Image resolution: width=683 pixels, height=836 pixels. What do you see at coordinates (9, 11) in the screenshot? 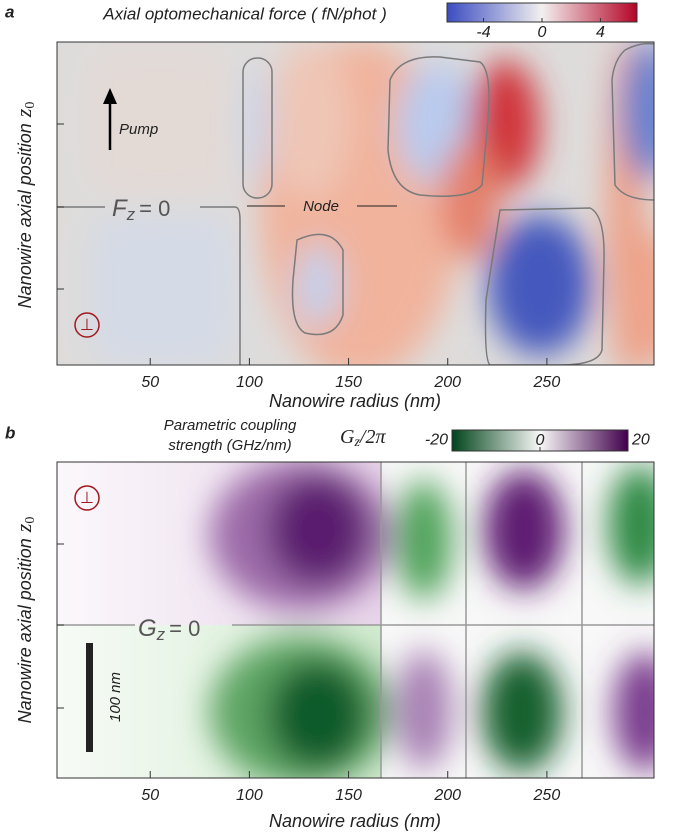
I see `panel-label: a` at bounding box center [9, 11].